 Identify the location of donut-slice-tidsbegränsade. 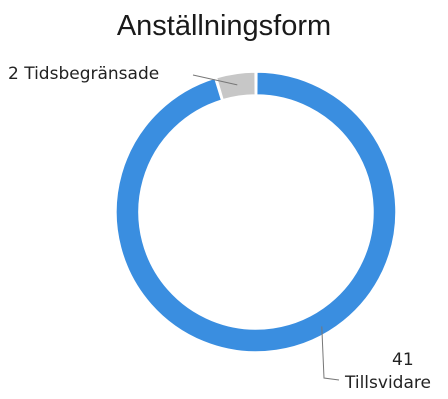
(236, 86).